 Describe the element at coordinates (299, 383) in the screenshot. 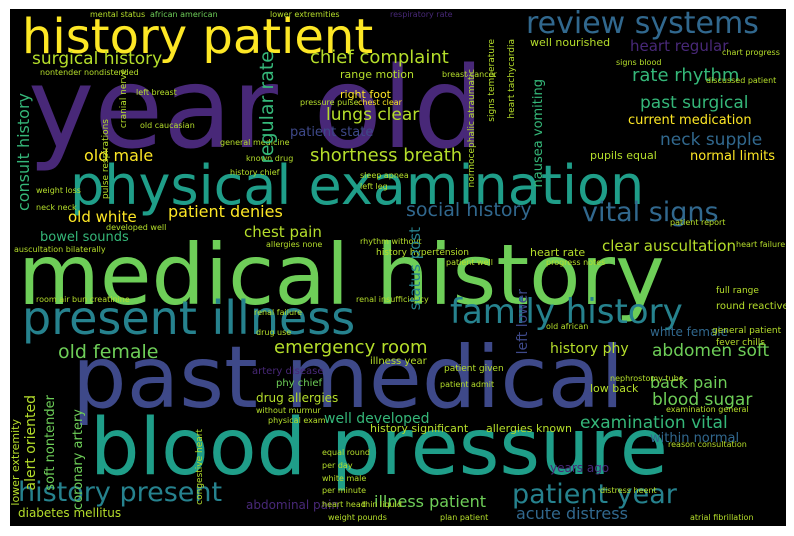

I see `word-phy-chief: phy chief` at that location.